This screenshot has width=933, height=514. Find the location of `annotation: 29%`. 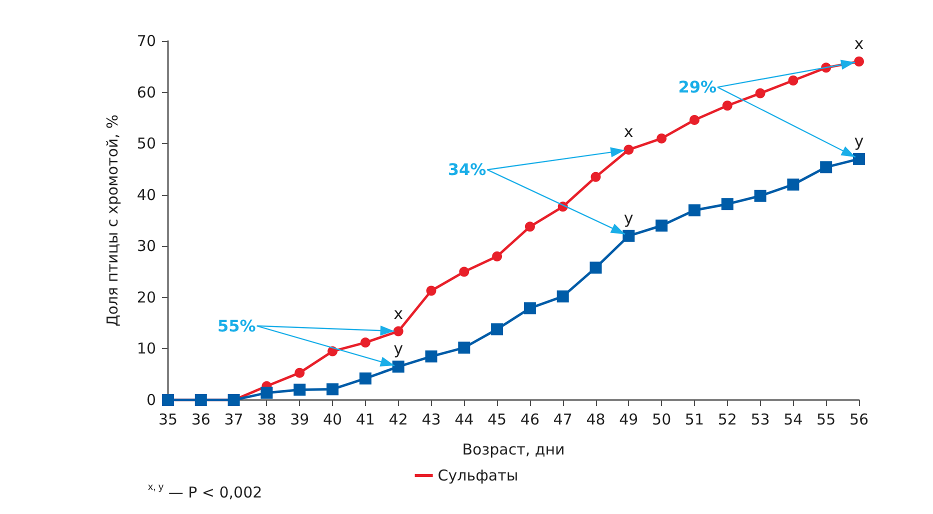

annotation: 29% is located at coordinates (697, 87).